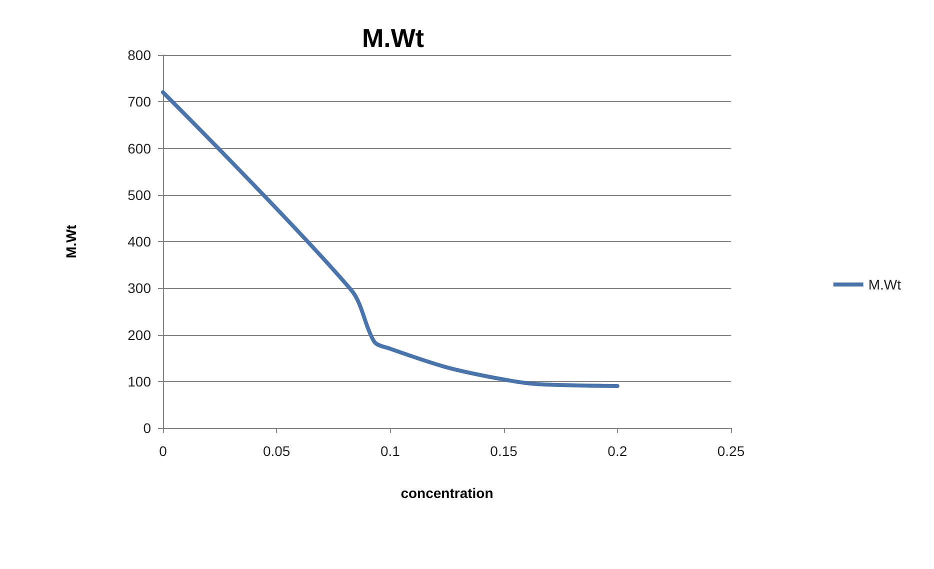 Image resolution: width=934 pixels, height=569 pixels. Describe the element at coordinates (140, 55) in the screenshot. I see `y-tick-label: 800` at that location.